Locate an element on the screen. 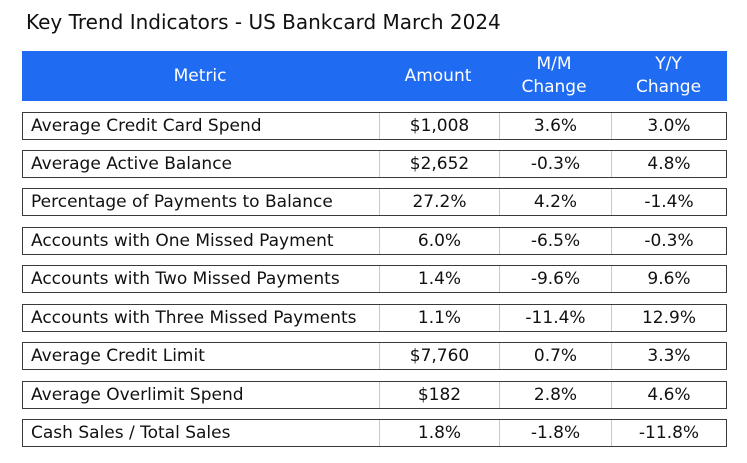 This screenshot has width=747, height=463. yy-change-cell: 4.8% is located at coordinates (668, 164).